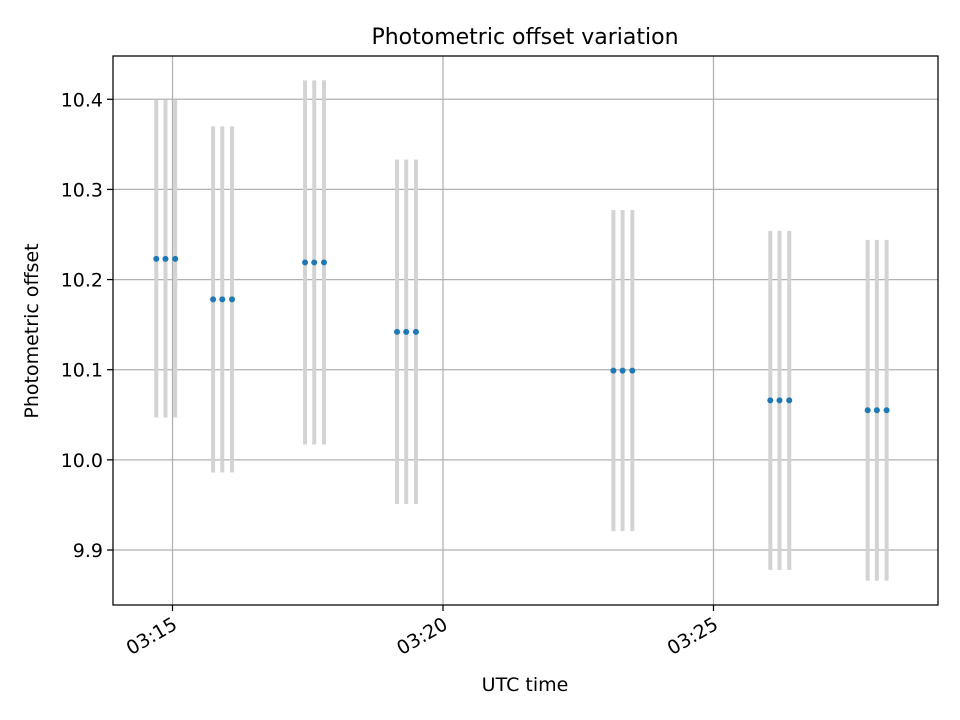 The width and height of the screenshot is (960, 720). What do you see at coordinates (82, 190) in the screenshot?
I see `y-tick-label: 10.3` at bounding box center [82, 190].